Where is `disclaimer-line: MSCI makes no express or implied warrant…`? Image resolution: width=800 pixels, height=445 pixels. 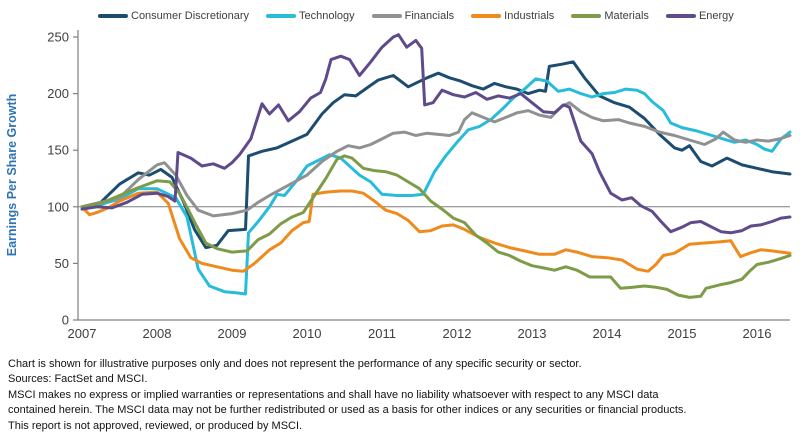
disclaimer-line: MSCI makes no express or implied warrant… is located at coordinates (333, 394).